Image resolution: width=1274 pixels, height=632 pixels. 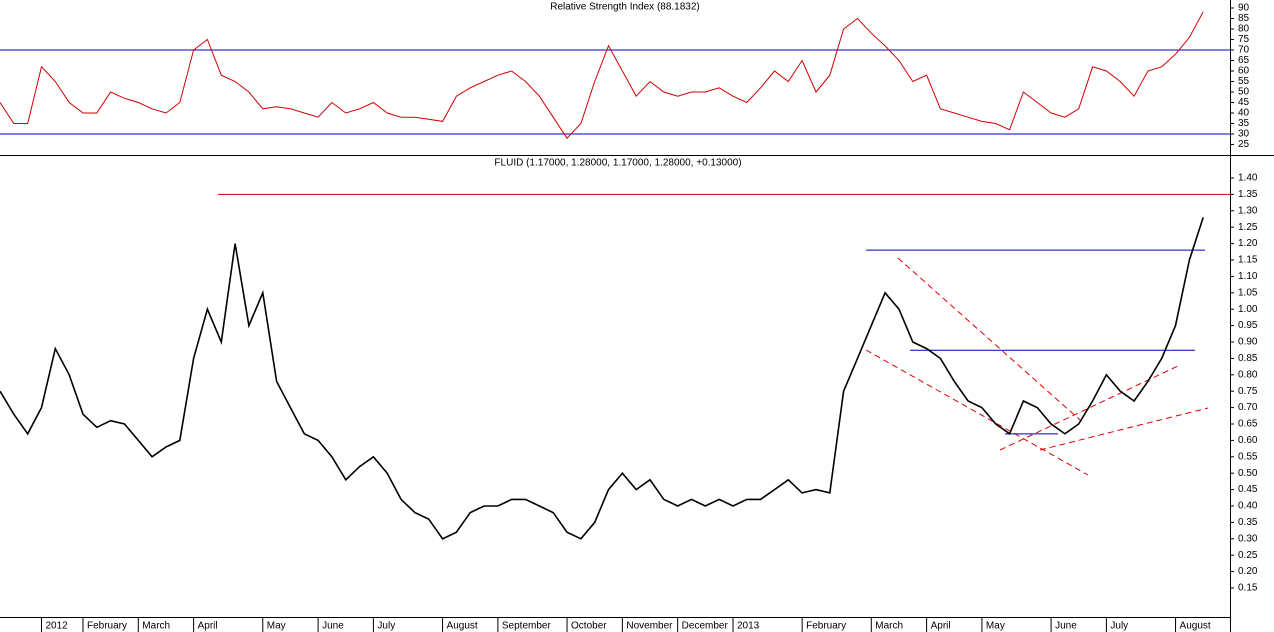 I want to click on y-tick-label: 55, so click(x=1244, y=81).